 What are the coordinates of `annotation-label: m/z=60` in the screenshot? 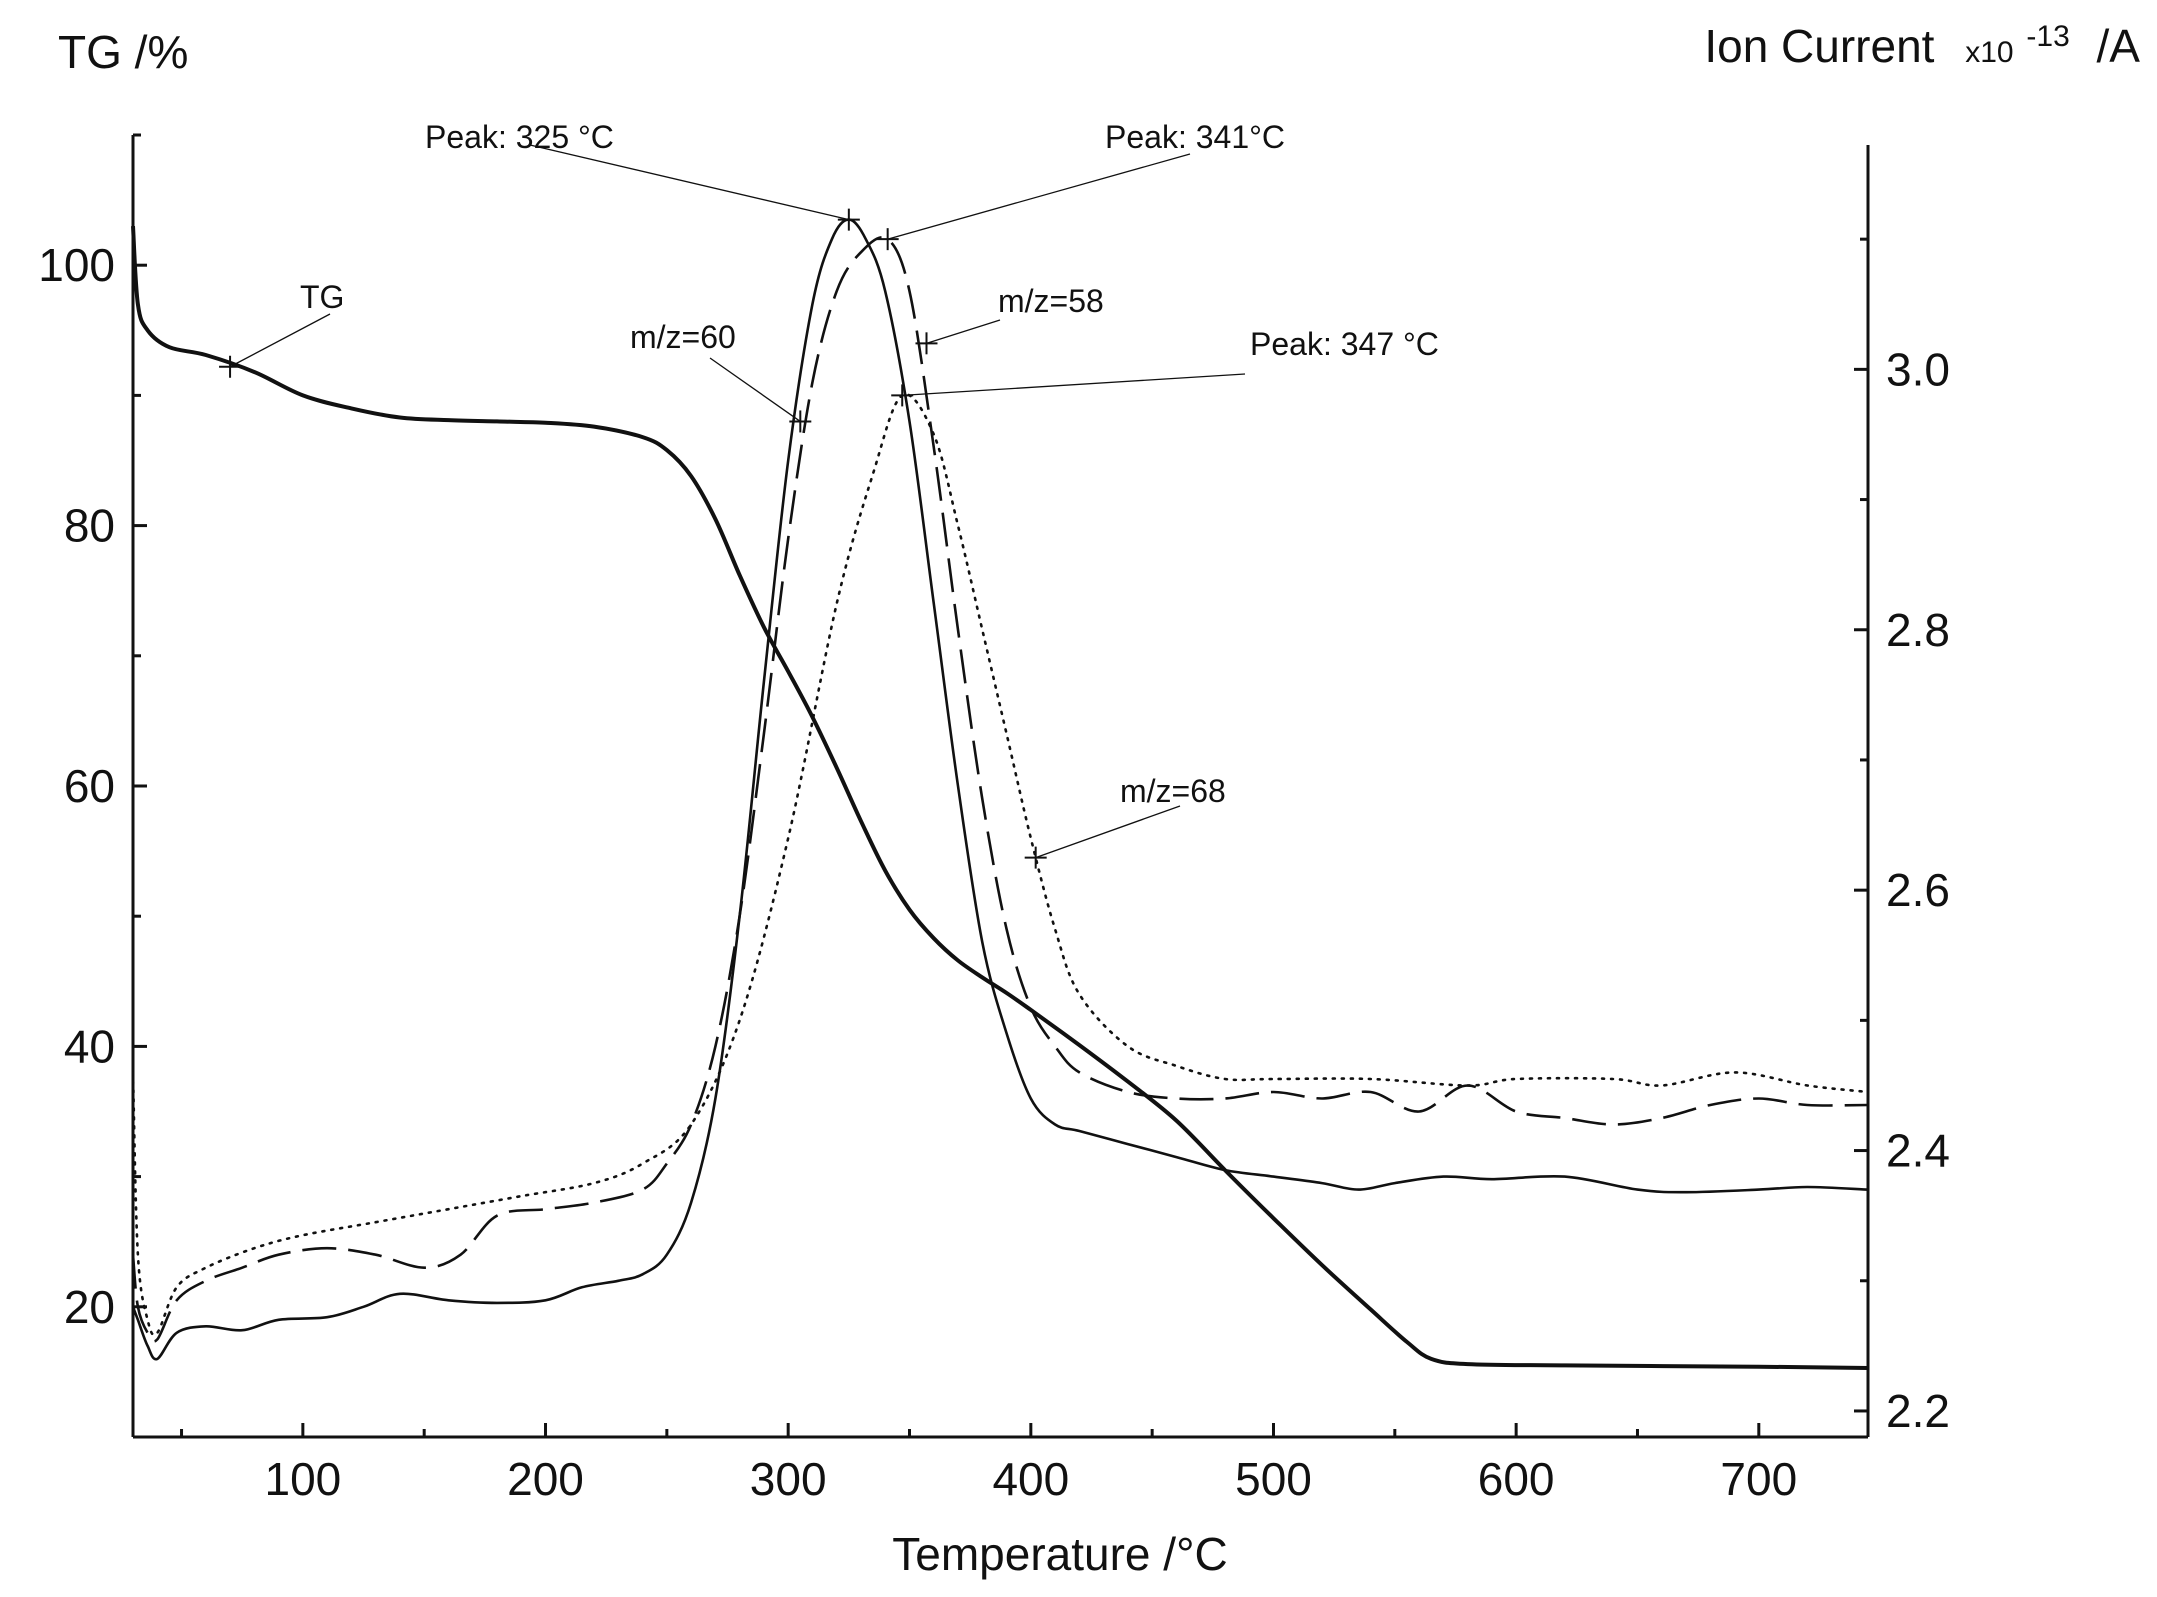 It's located at (683, 337).